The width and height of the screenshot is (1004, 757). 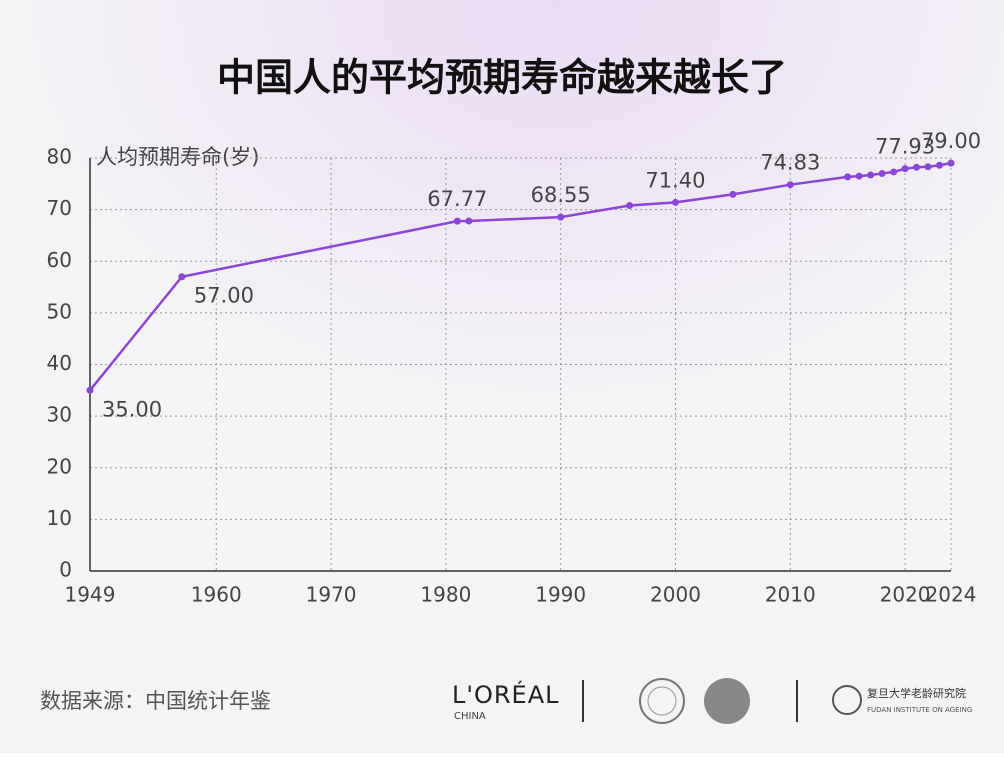 I want to click on data-label: 68.55, so click(x=561, y=195).